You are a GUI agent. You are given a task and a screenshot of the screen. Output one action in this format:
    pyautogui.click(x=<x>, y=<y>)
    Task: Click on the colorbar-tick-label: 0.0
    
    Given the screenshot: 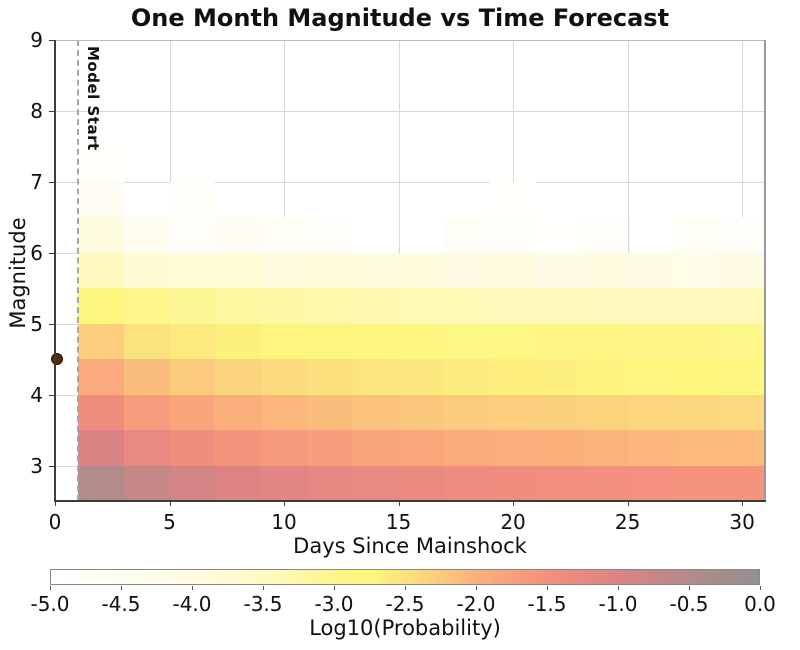 What is the action you would take?
    pyautogui.click(x=760, y=604)
    